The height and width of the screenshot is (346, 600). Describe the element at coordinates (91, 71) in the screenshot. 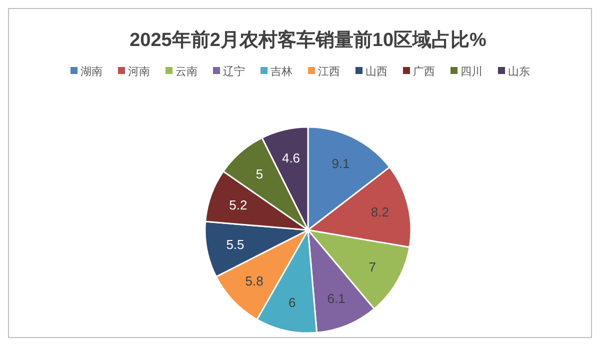

I see `legend-label: 湖南` at that location.